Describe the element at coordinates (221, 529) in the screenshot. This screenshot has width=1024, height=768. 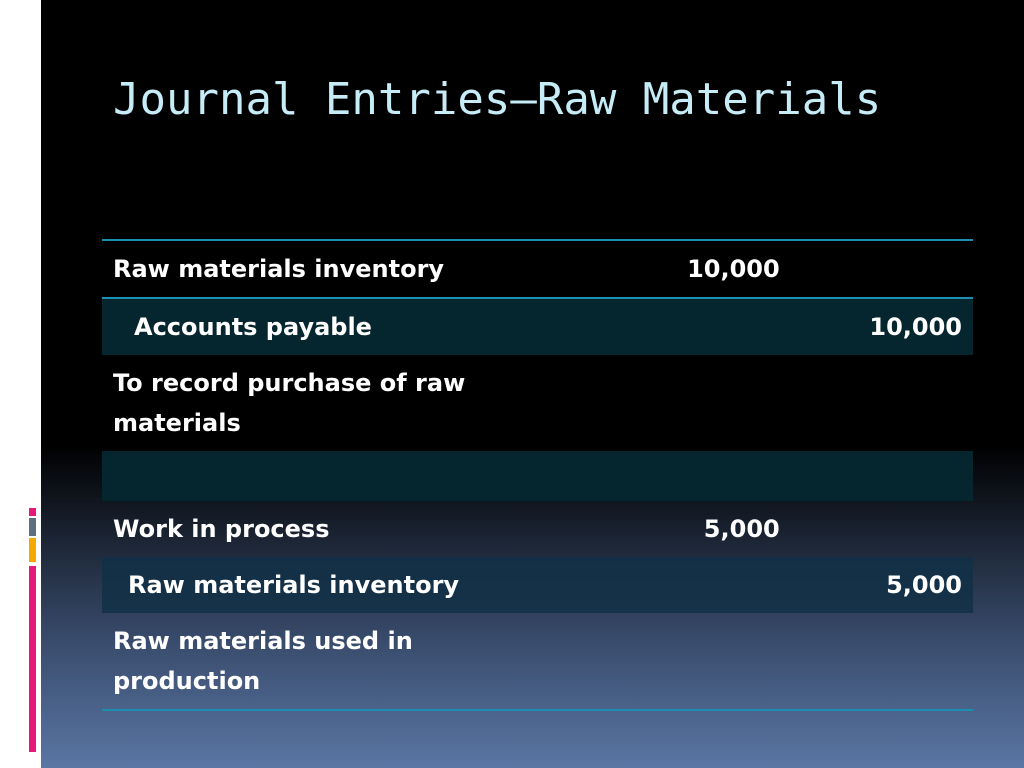
I see `account-cell: Work in process` at that location.